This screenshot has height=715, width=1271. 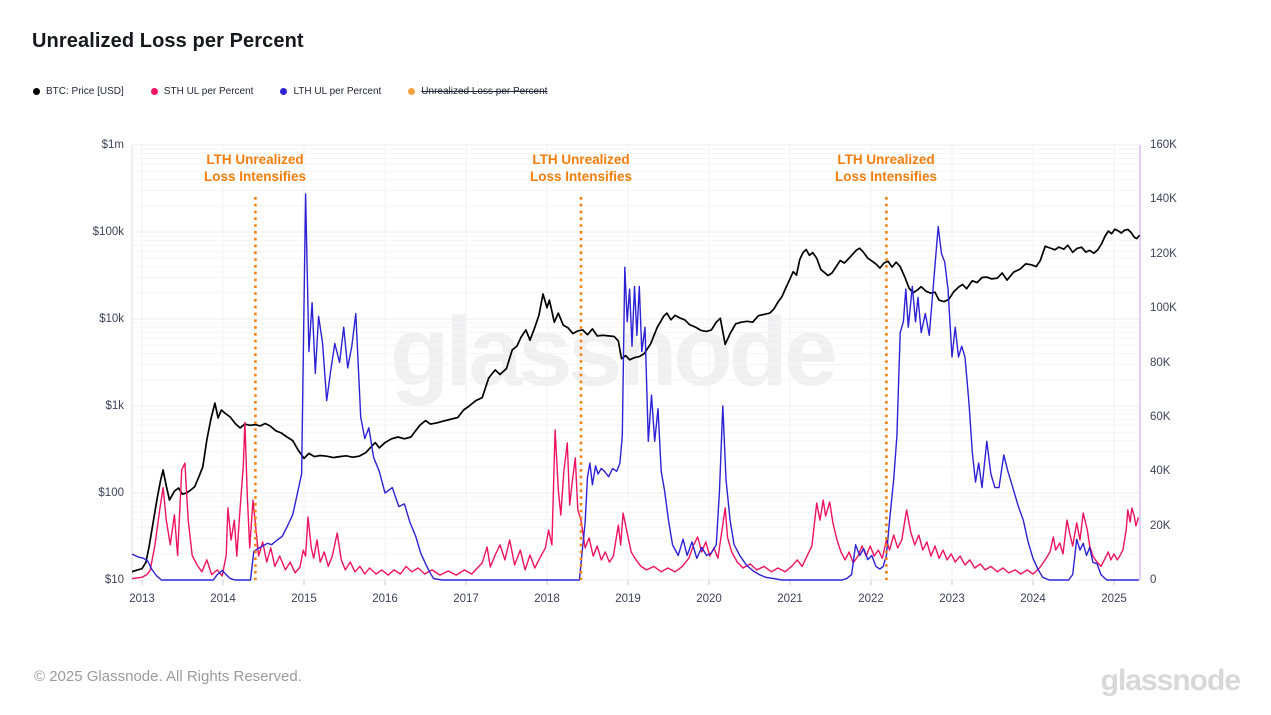 I want to click on x-axis-label: 2018, so click(x=547, y=599).